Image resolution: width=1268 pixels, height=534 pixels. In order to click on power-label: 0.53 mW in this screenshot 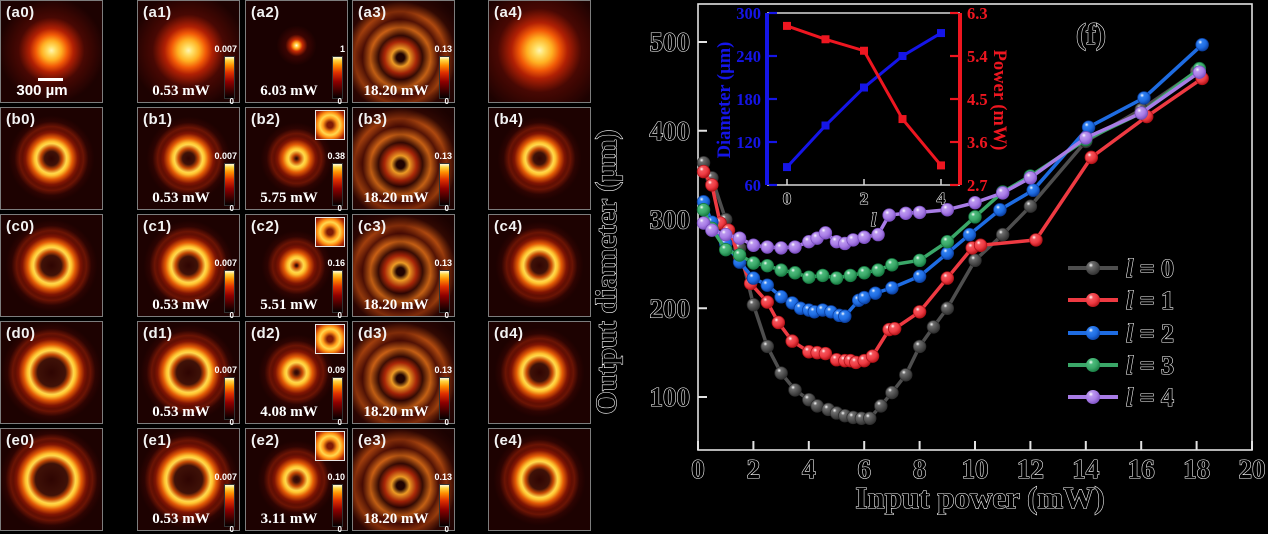, I will do `click(181, 412)`.